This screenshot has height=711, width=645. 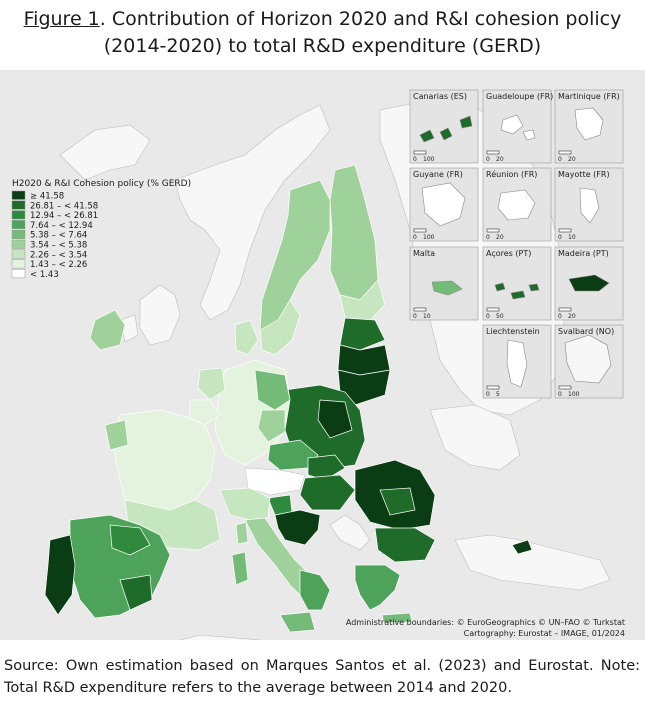 I want to click on inset-map: Guyane (FR) 0 100, so click(x=444, y=204).